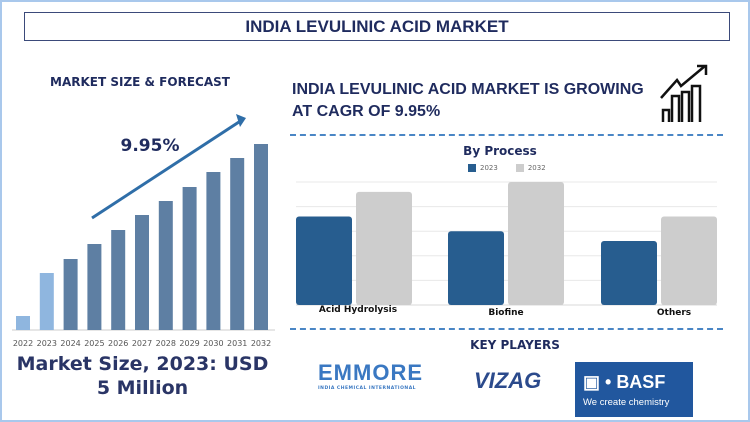 This screenshot has width=750, height=422. What do you see at coordinates (472, 168) in the screenshot?
I see `legend-swatch-2023` at bounding box center [472, 168].